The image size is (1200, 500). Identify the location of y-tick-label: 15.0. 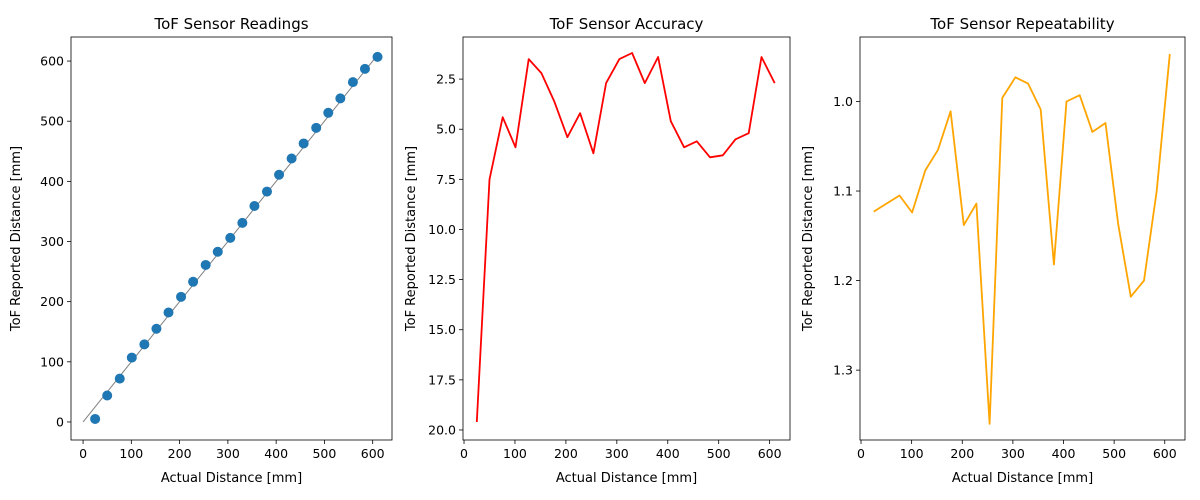
(442, 329).